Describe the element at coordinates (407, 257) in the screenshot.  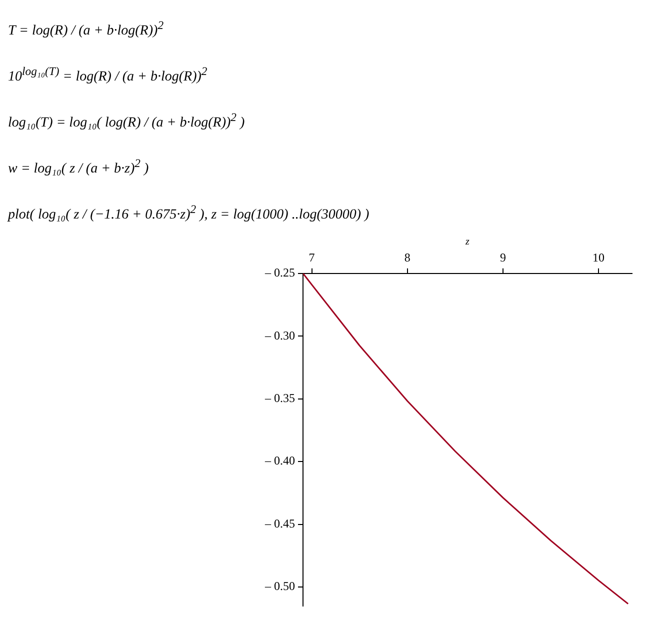
I see `x-tick-label: 8` at that location.